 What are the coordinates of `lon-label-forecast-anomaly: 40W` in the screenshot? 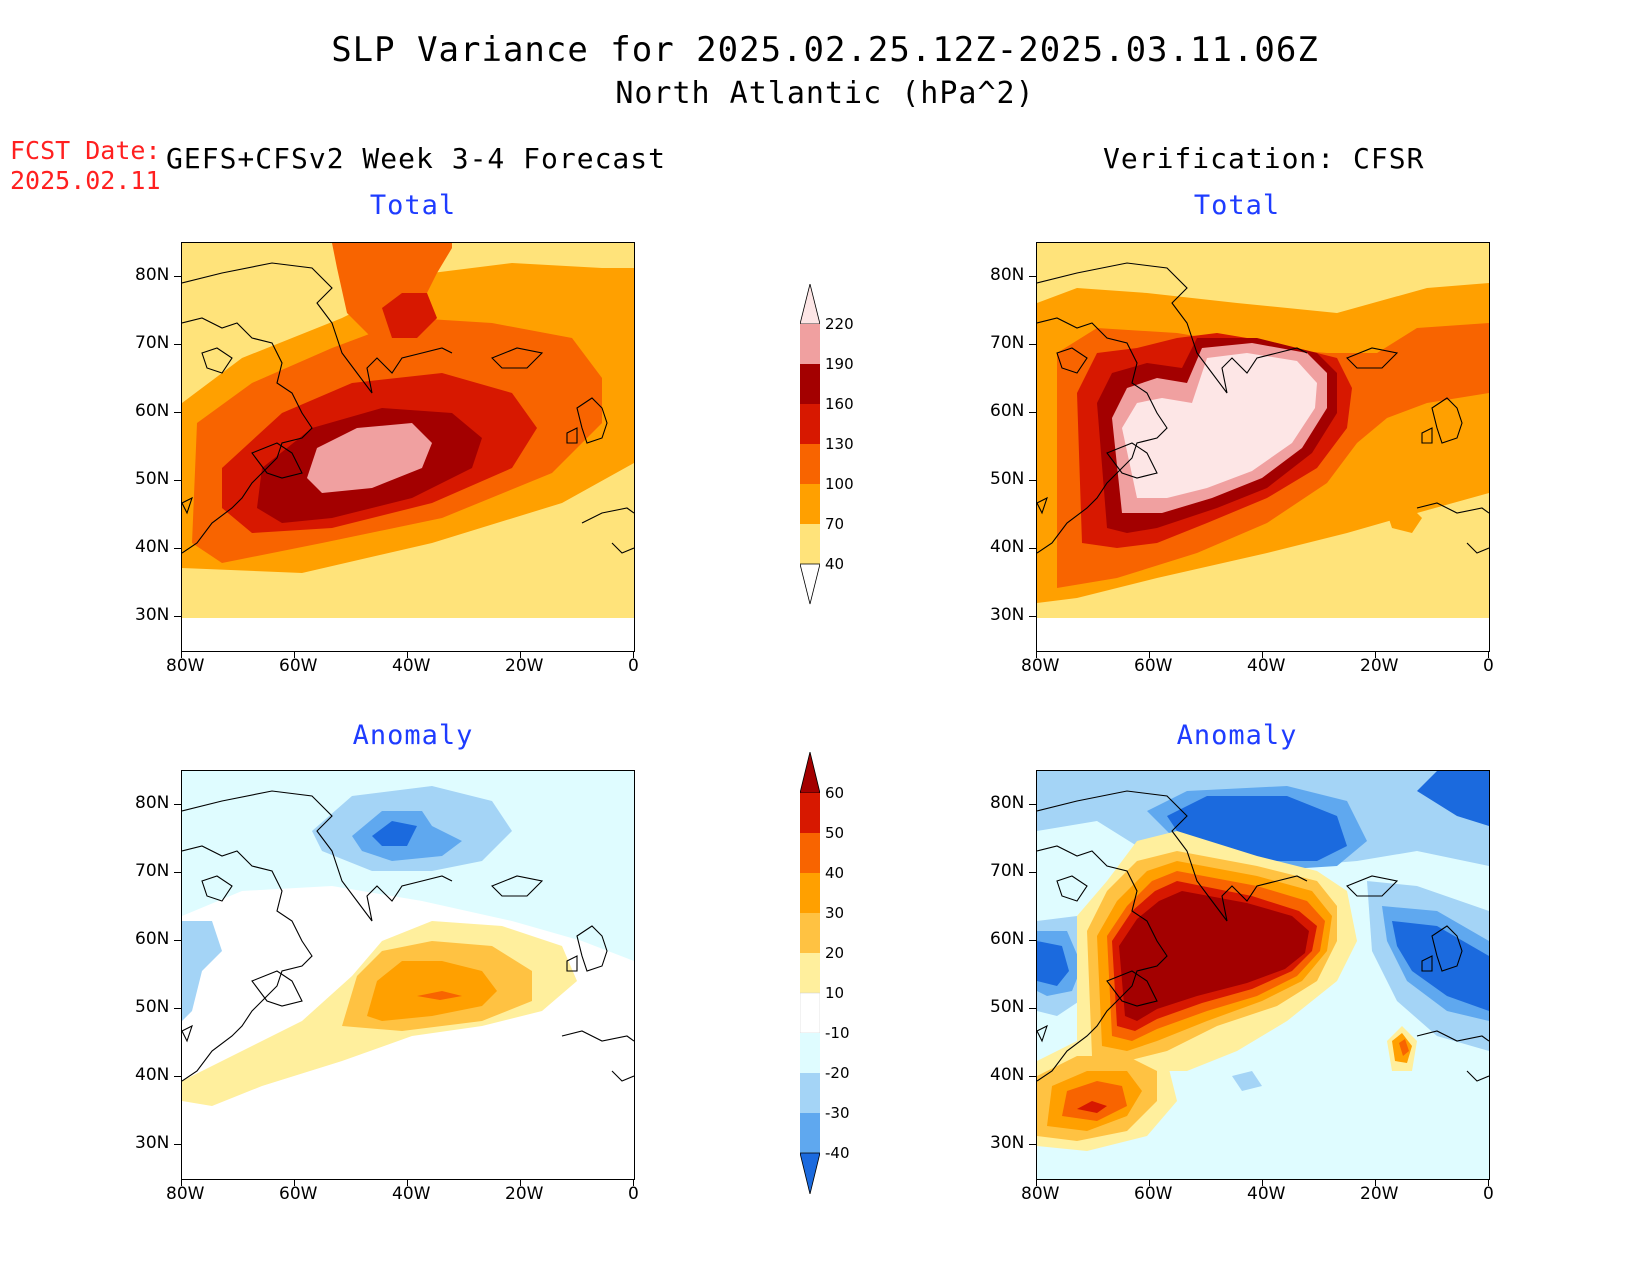 It's located at (411, 1194).